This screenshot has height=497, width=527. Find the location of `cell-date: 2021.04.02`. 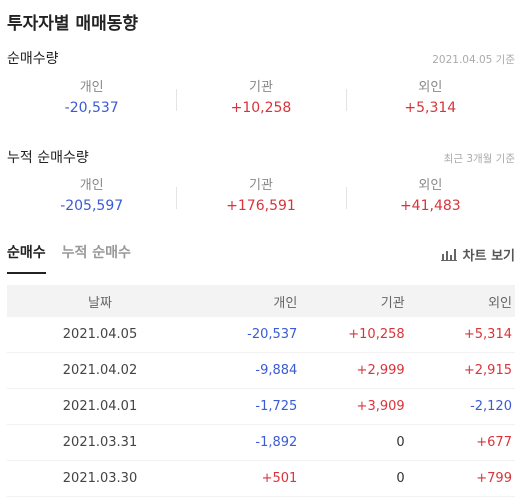

cell-date: 2021.04.02 is located at coordinates (100, 370).